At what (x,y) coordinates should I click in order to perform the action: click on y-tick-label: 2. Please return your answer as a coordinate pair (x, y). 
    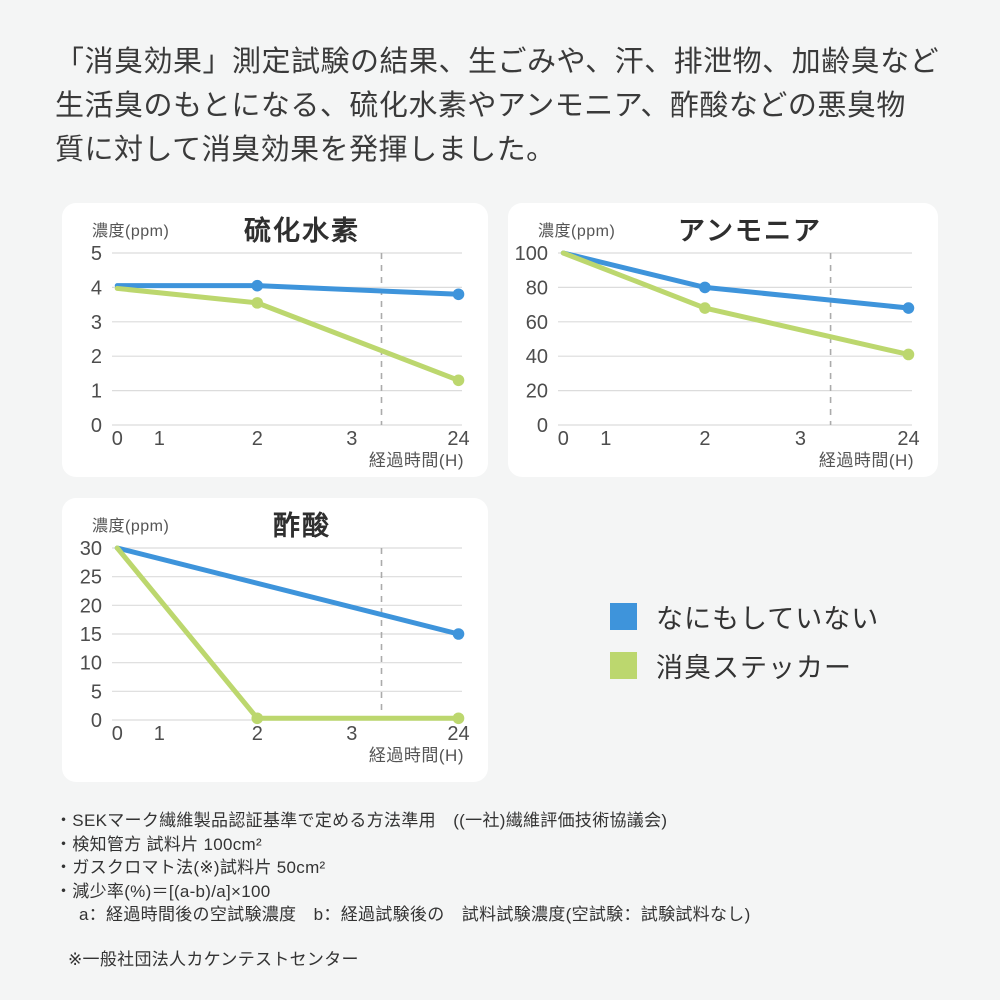
    Looking at the image, I should click on (96, 357).